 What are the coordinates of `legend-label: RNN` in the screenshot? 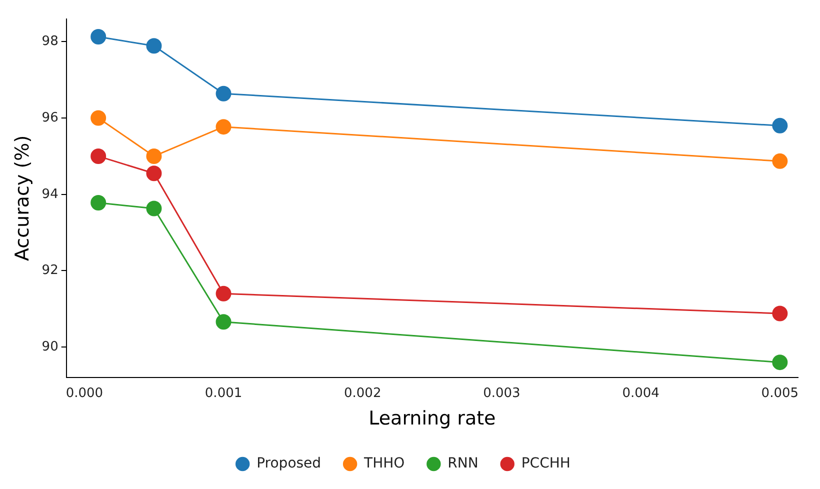 It's located at (463, 464).